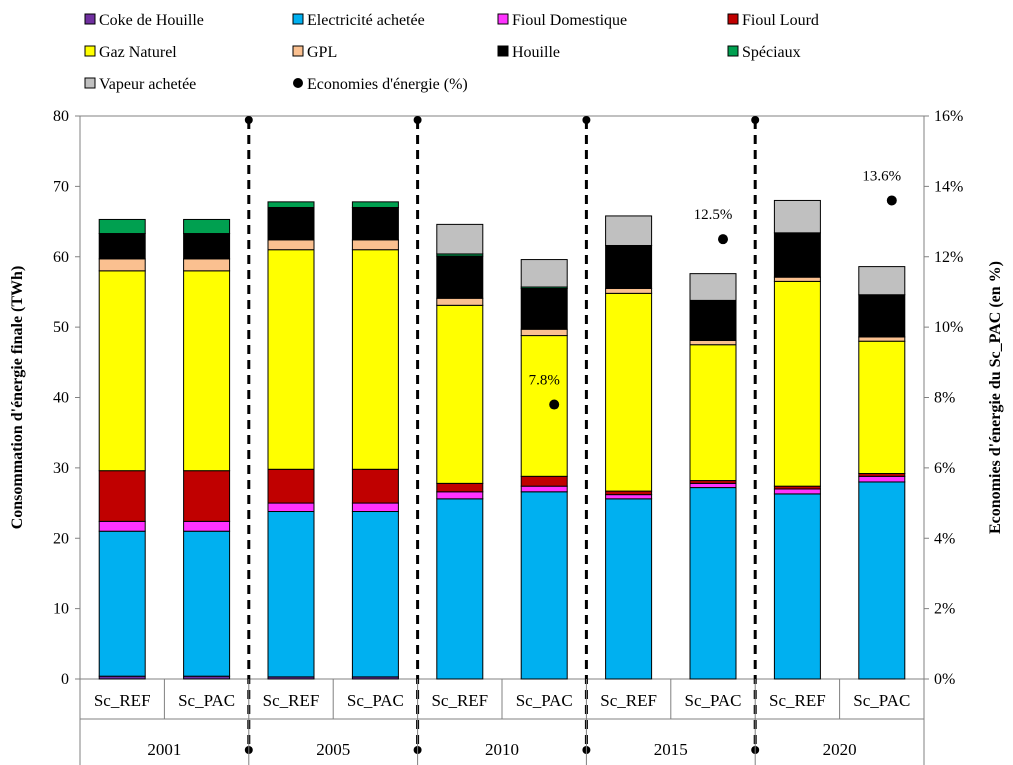 Image resolution: width=1013 pixels, height=765 pixels. Describe the element at coordinates (147, 84) in the screenshot. I see `legend-label: Vapeur achetée` at that location.